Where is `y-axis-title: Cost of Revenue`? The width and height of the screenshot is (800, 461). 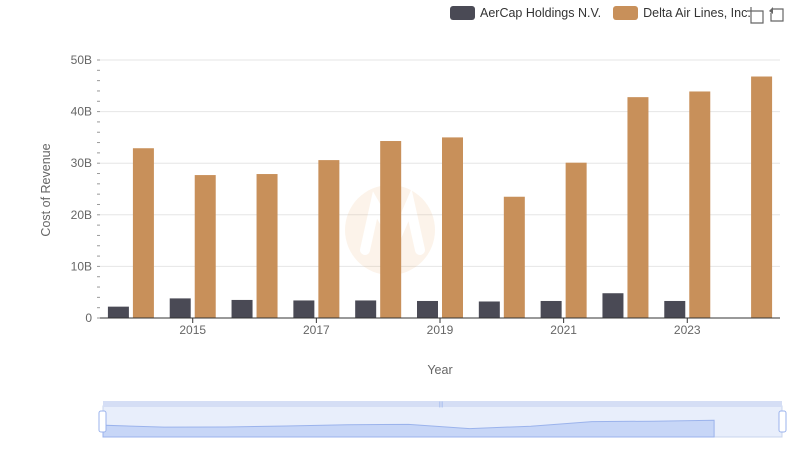 y-axis-title: Cost of Revenue is located at coordinates (46, 189).